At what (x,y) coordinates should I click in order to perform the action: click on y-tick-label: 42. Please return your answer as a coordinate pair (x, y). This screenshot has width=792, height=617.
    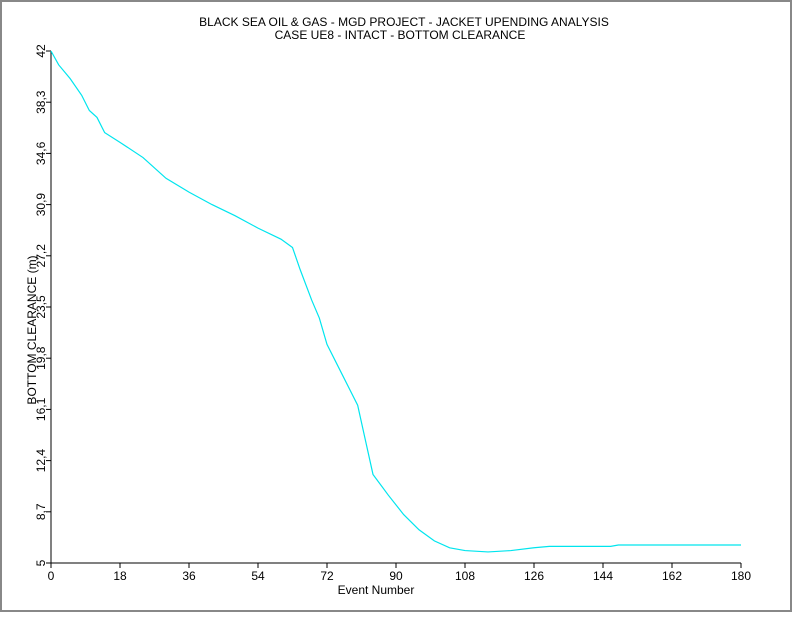
    Looking at the image, I should click on (41, 51).